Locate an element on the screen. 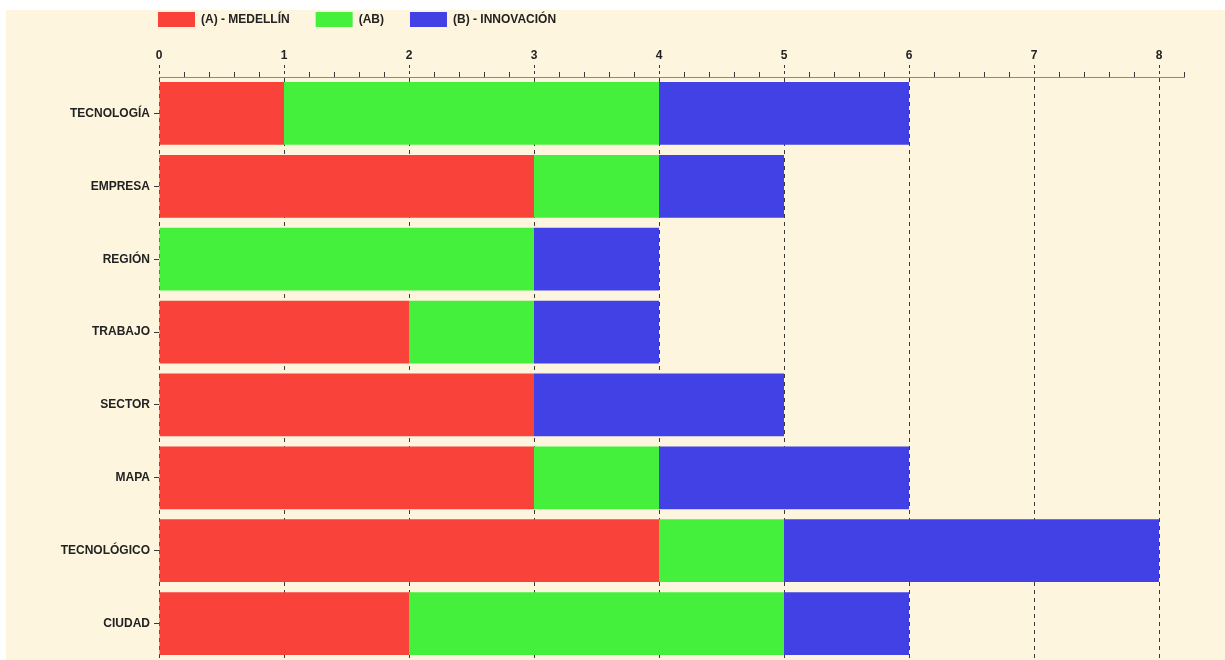 The width and height of the screenshot is (1225, 660). x-tick-label: 3 is located at coordinates (534, 55).